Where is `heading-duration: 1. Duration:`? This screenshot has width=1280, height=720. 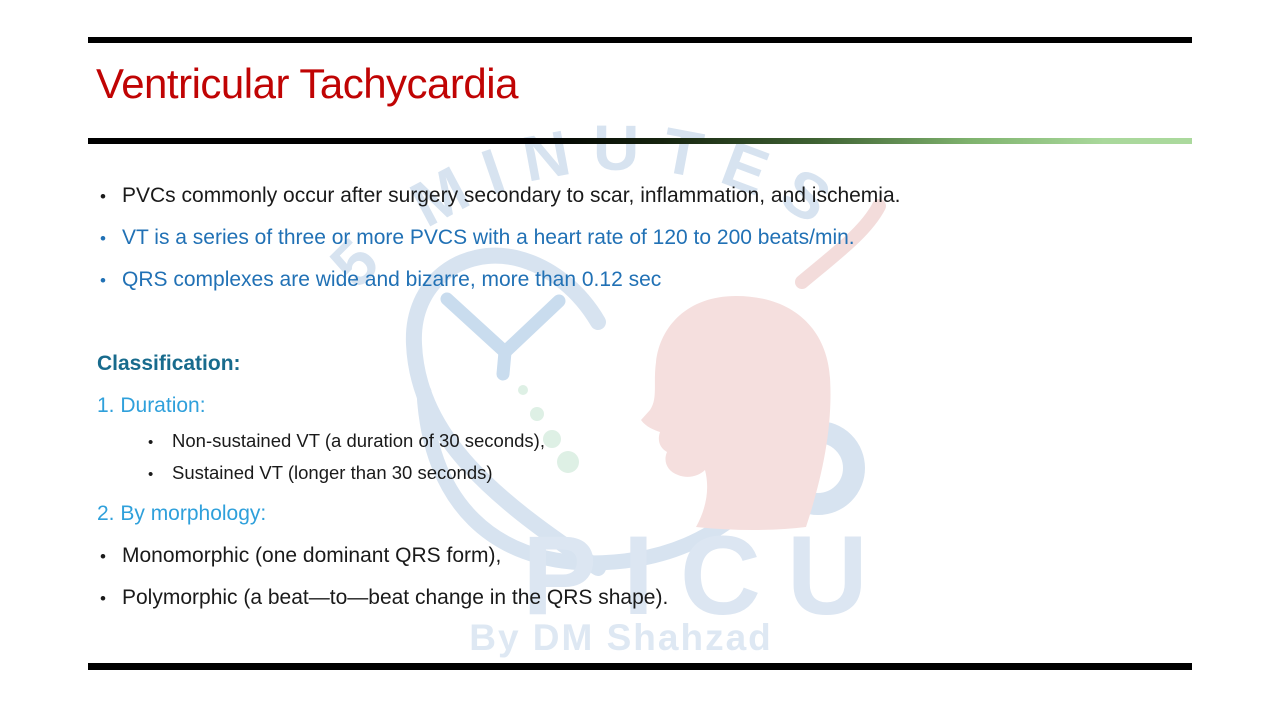 heading-duration: 1. Duration: is located at coordinates (151, 406).